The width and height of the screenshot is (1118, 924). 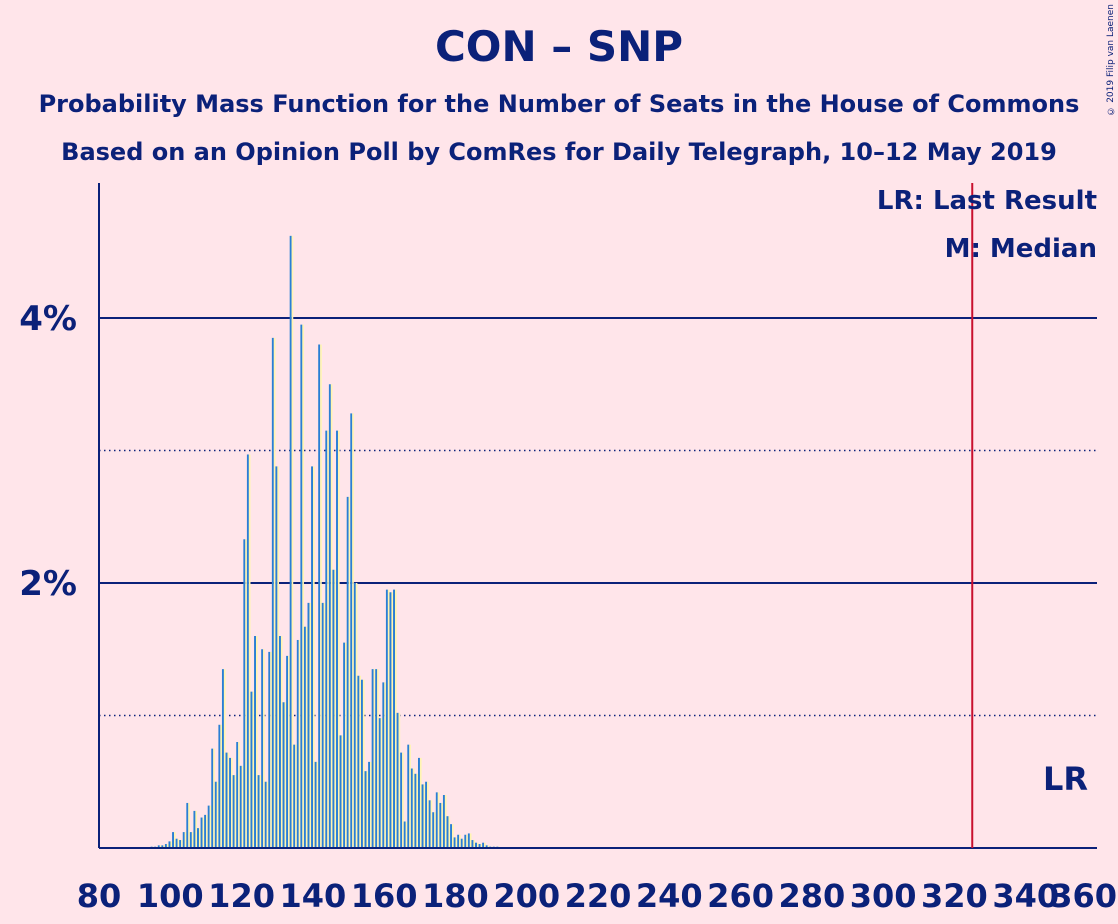 What do you see at coordinates (455, 896) in the screenshot?
I see `x-tick-label: 180` at bounding box center [455, 896].